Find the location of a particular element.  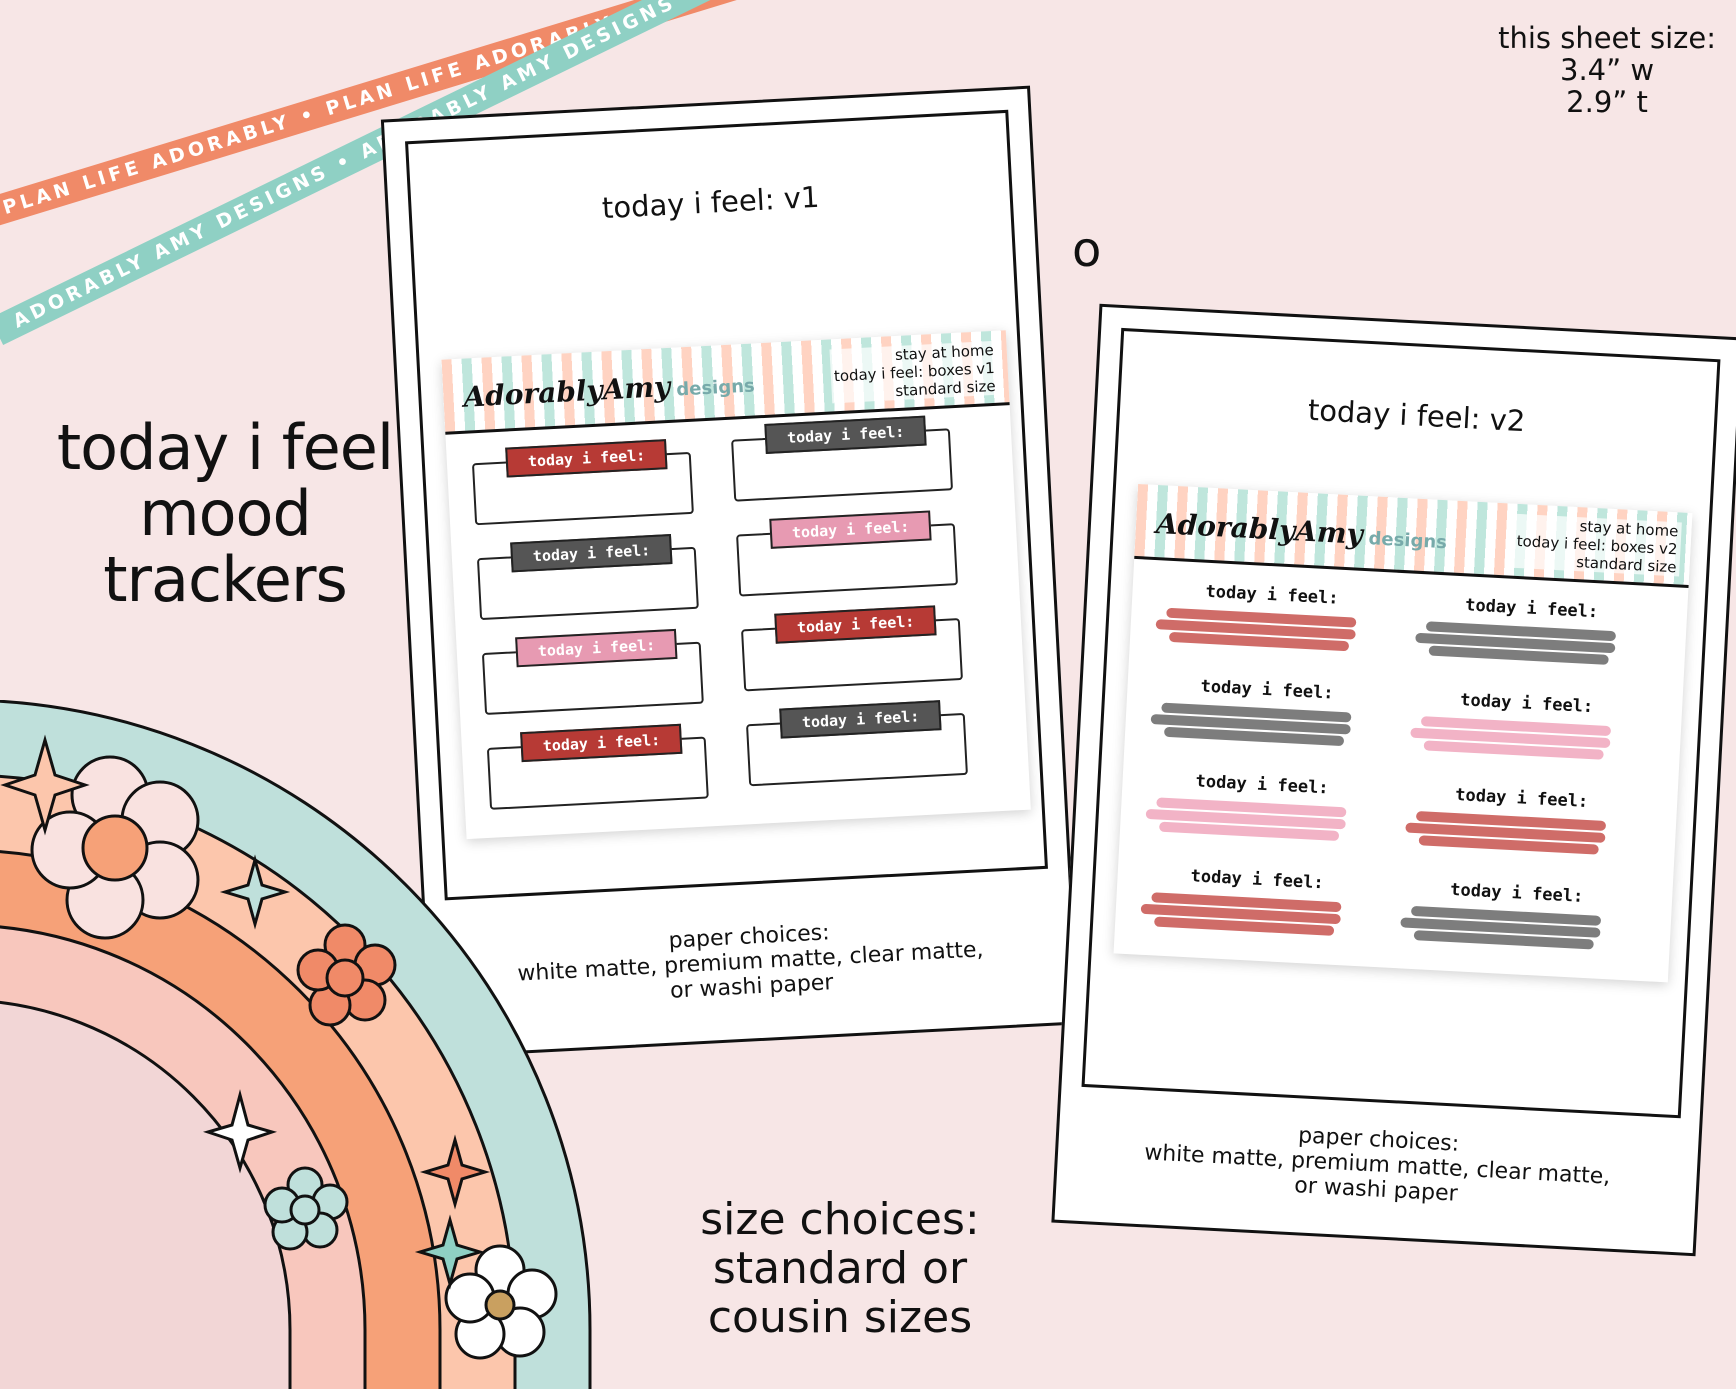

sheet-size-width: 3.4” w is located at coordinates (1607, 70).